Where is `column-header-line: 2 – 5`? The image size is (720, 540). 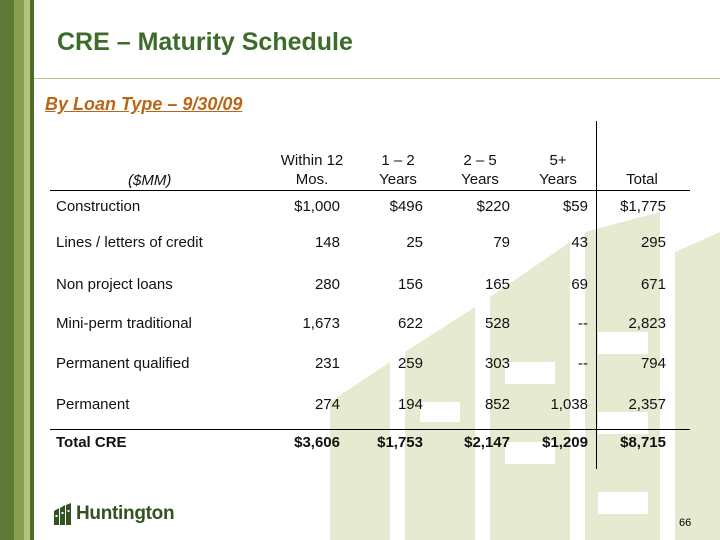 column-header-line: 2 – 5 is located at coordinates (480, 160).